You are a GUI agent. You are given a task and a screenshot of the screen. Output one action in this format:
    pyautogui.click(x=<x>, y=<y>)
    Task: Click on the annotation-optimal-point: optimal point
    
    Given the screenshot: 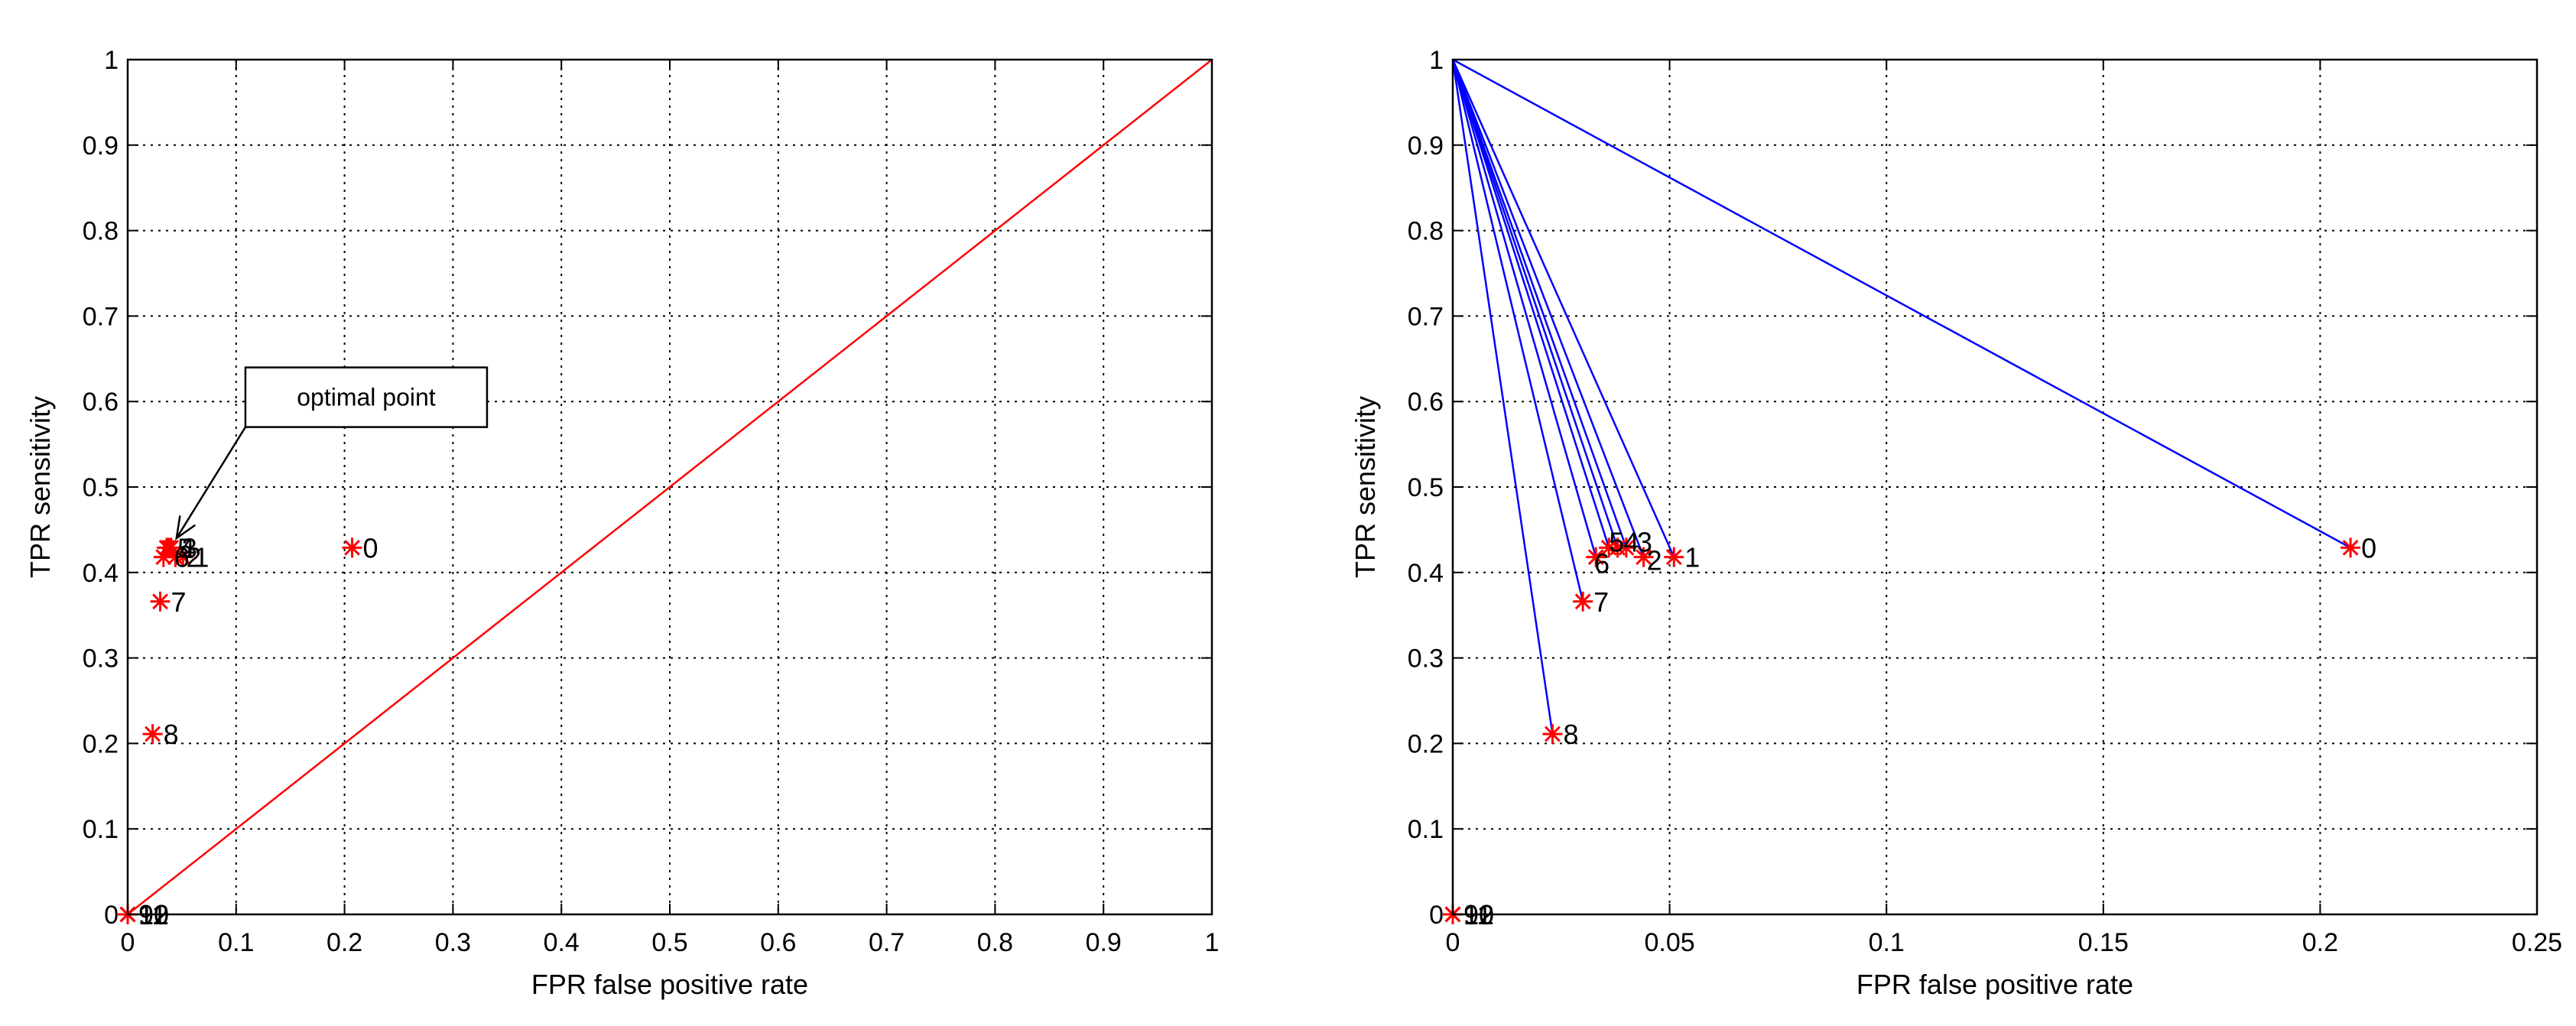 What is the action you would take?
    pyautogui.click(x=332, y=454)
    